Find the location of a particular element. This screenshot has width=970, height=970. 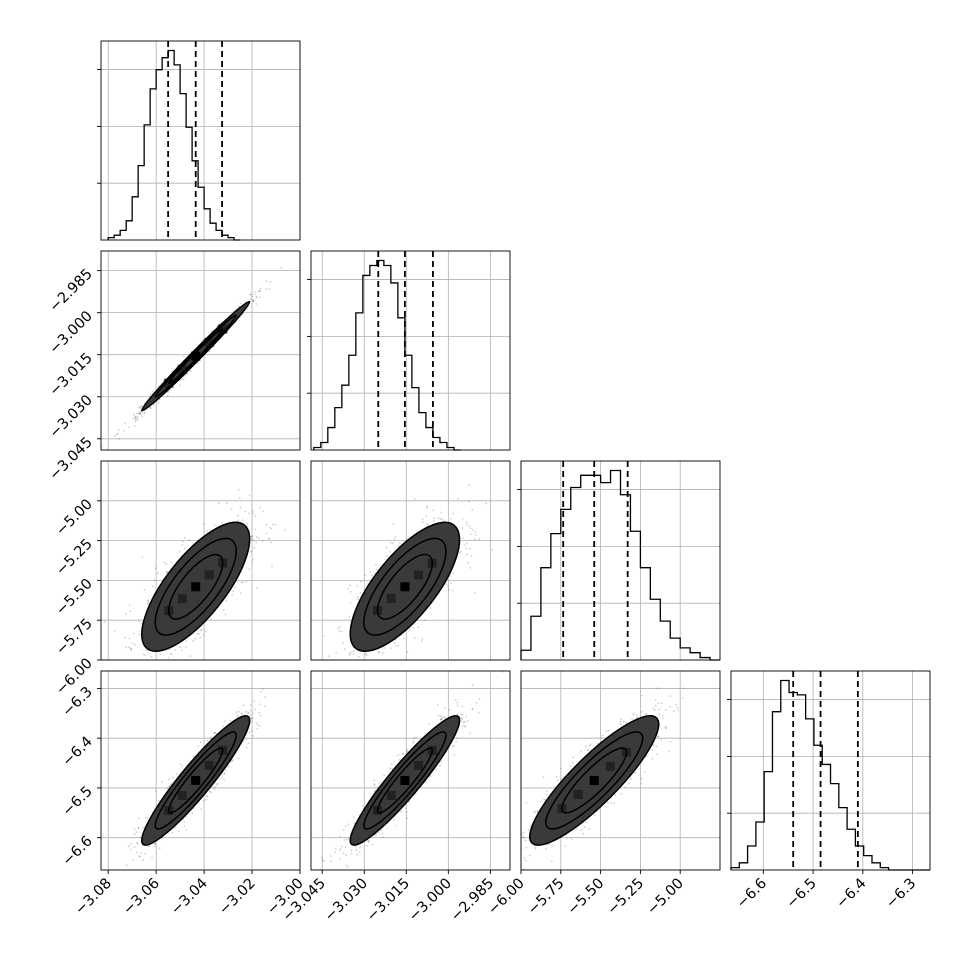

density-layer is located at coordinates (194, 579).